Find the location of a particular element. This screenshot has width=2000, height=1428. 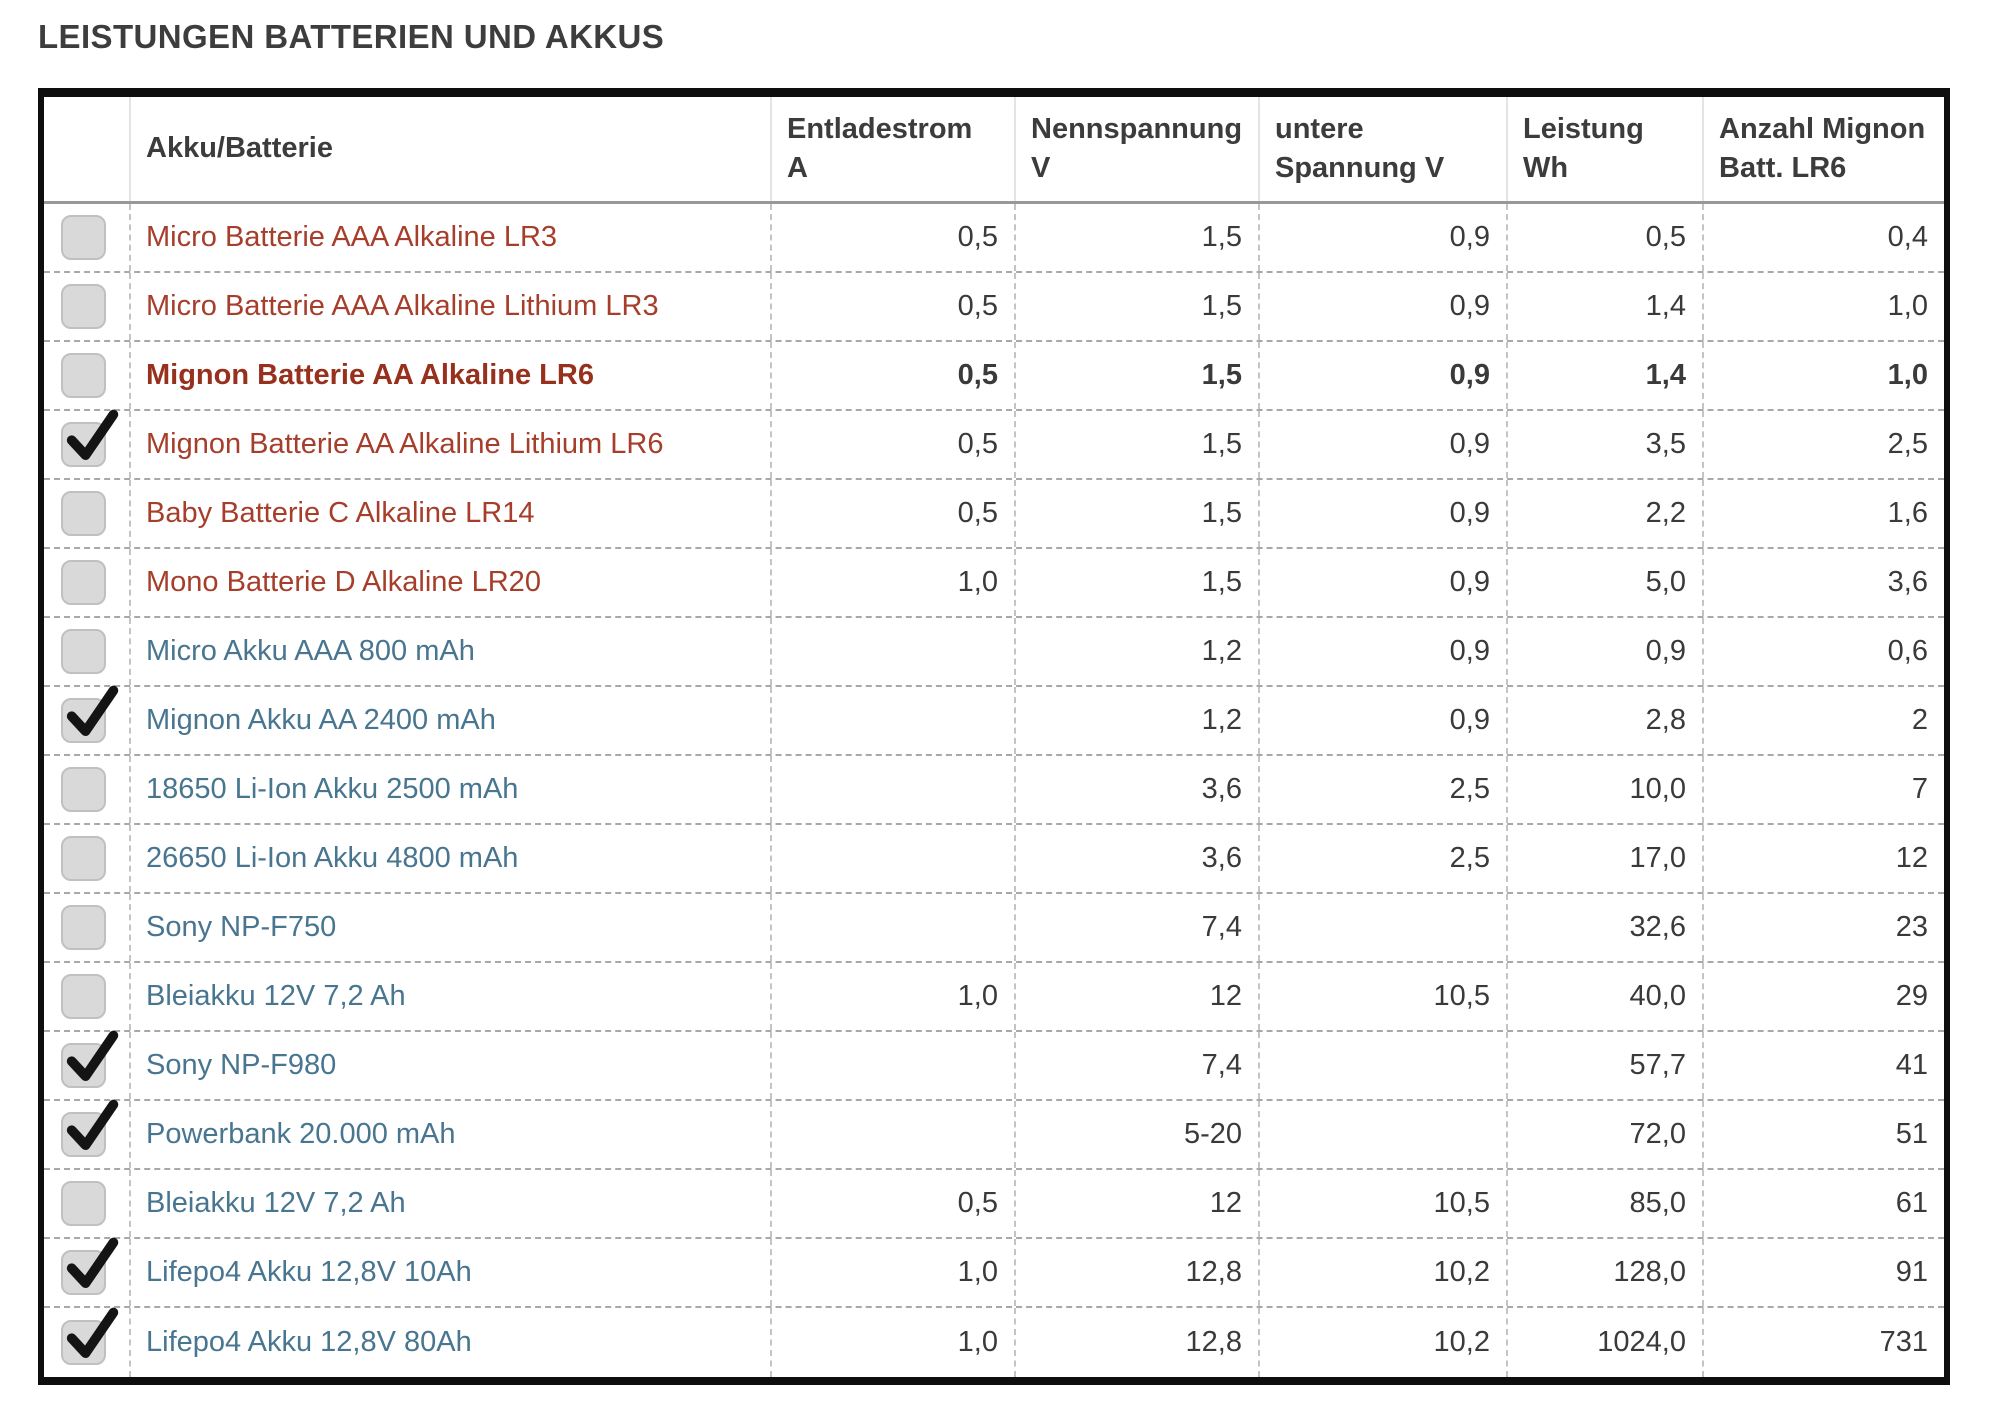

cell-leistung-wh: 2,2 is located at coordinates (1606, 513).